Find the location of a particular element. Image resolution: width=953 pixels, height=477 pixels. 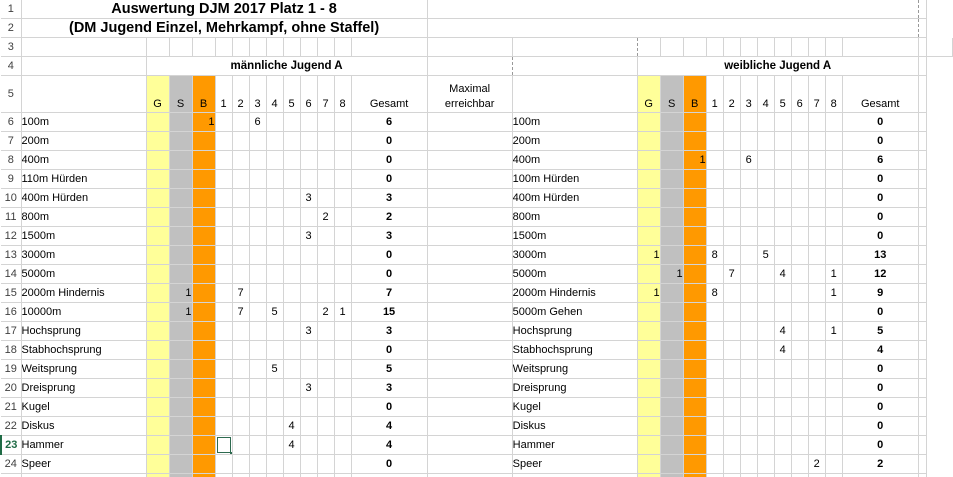

right-event-name: 800m is located at coordinates (574, 217).